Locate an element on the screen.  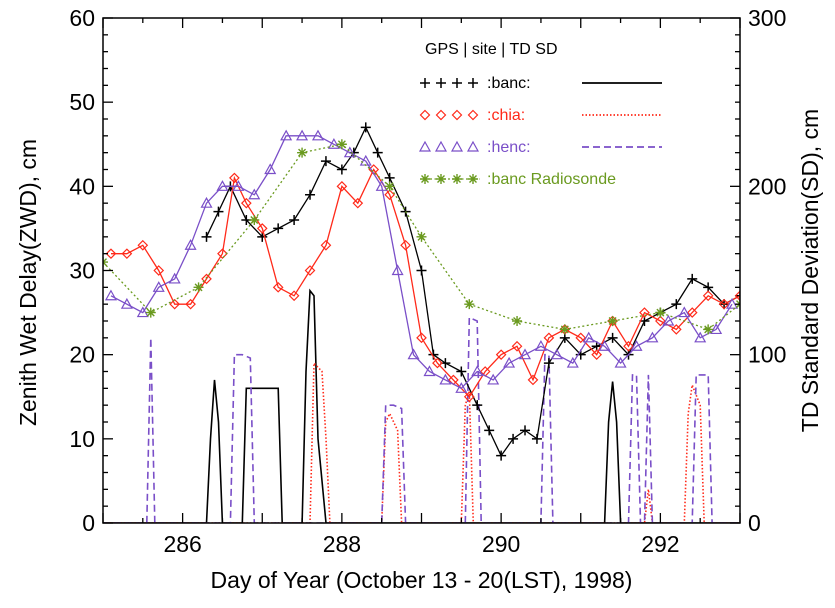
y-right-tick-label: 0 is located at coordinates (754, 523).